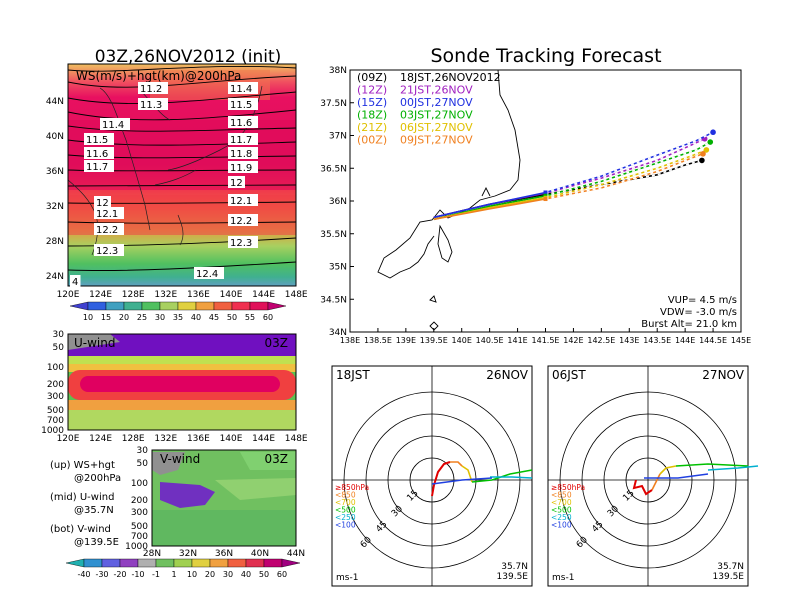 The height and width of the screenshot is (616, 792). I want to click on hodo-layer-label: ≥850hPa, so click(352, 487).